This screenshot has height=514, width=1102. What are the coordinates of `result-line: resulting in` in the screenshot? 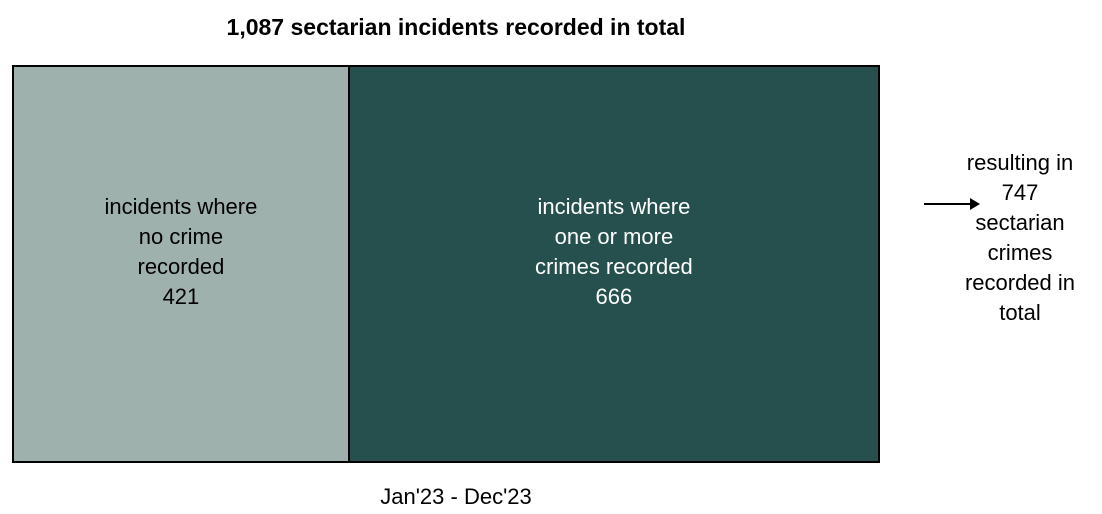 It's located at (1020, 162).